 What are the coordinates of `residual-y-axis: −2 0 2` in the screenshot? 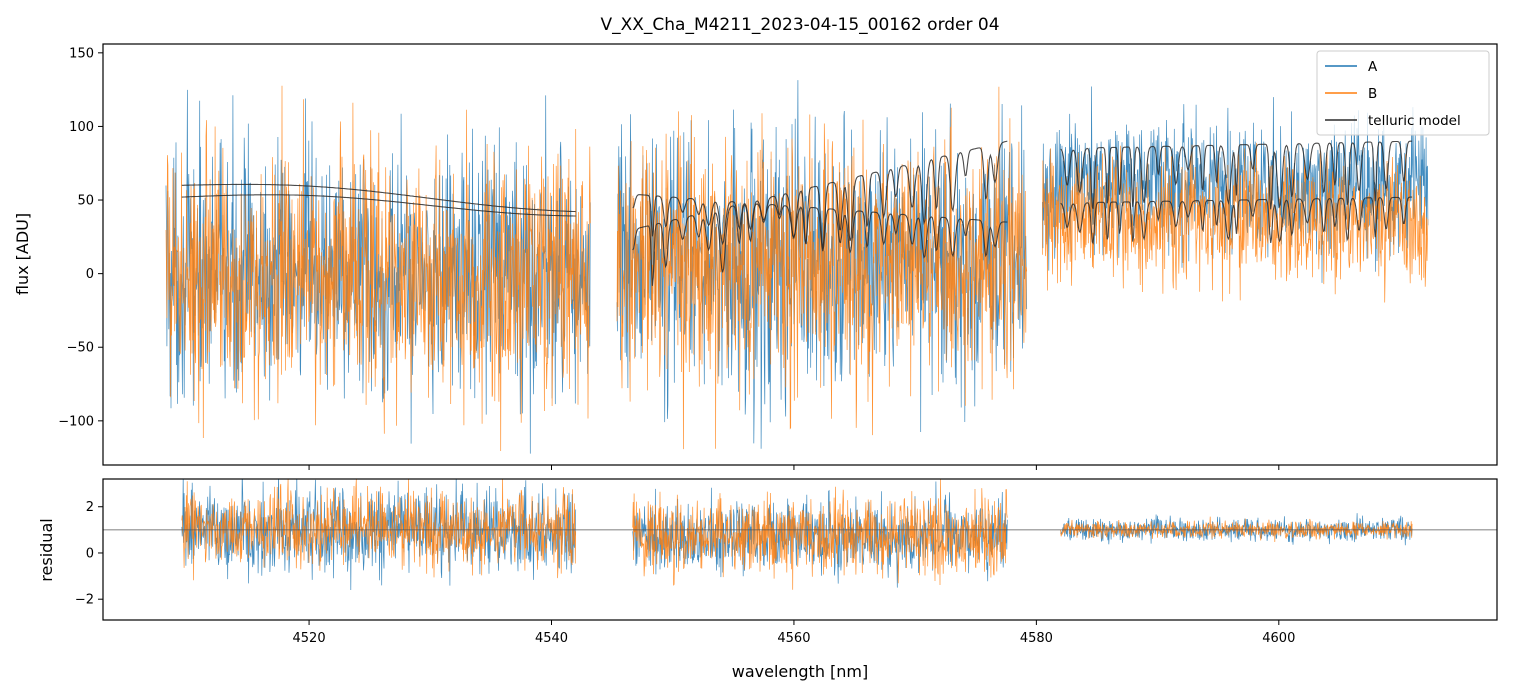 It's located at (89, 554).